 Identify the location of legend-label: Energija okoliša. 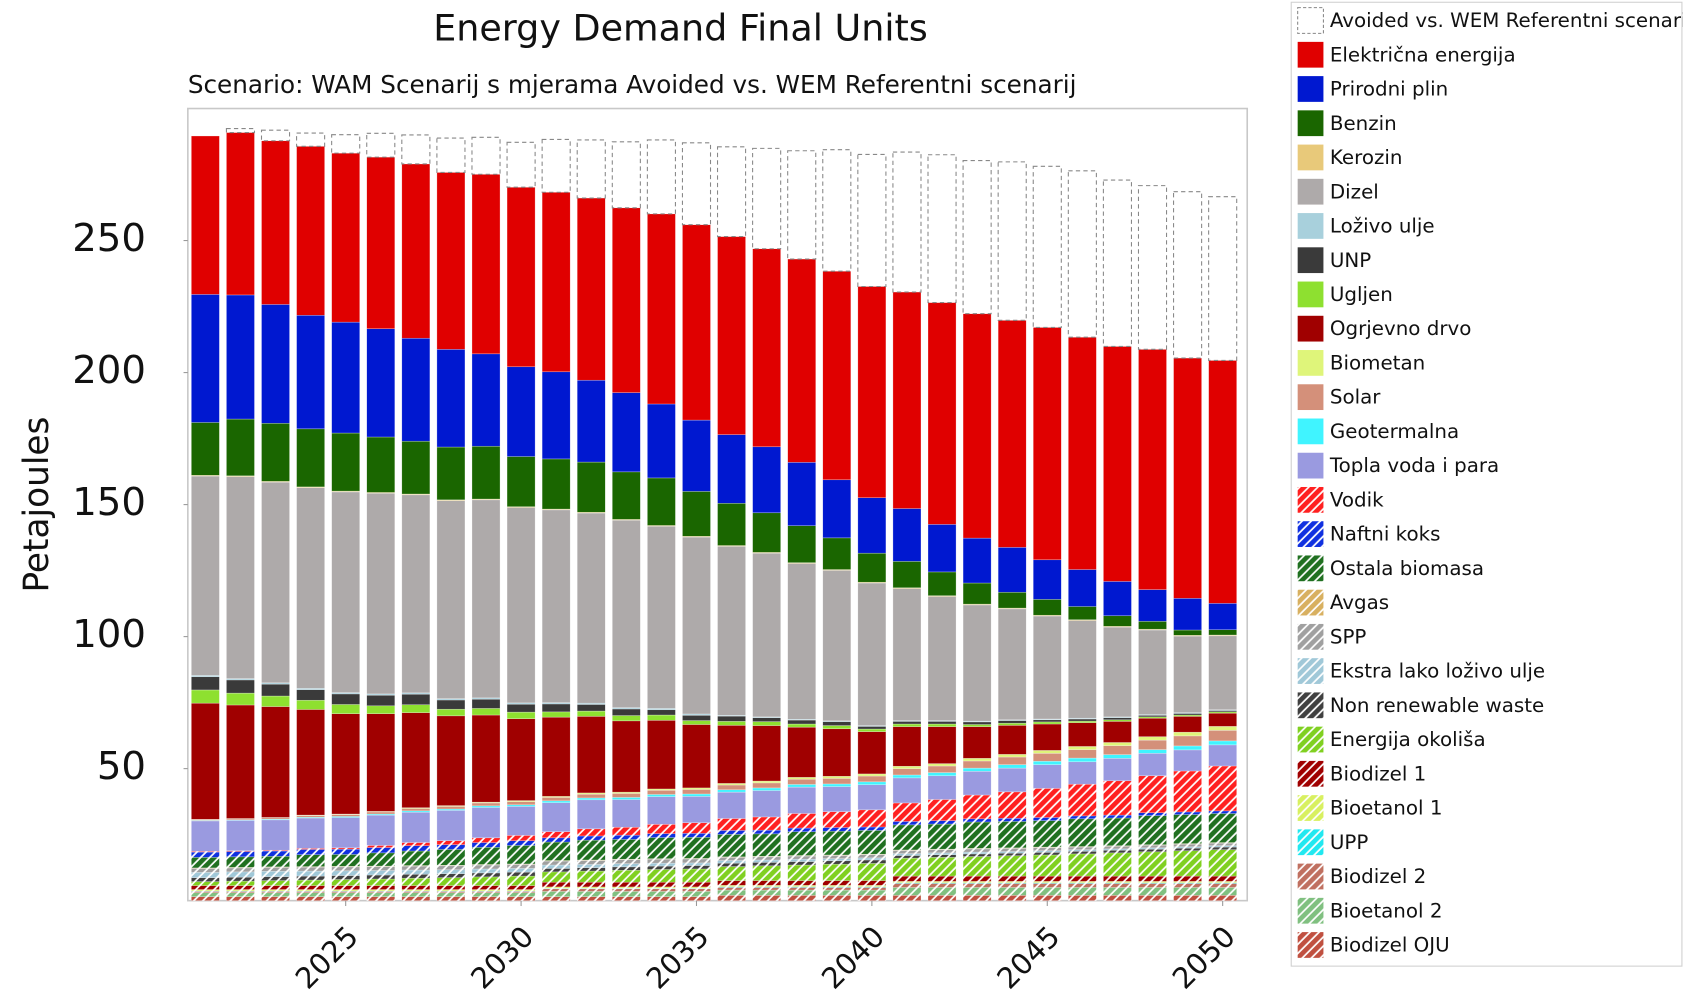
(1408, 739).